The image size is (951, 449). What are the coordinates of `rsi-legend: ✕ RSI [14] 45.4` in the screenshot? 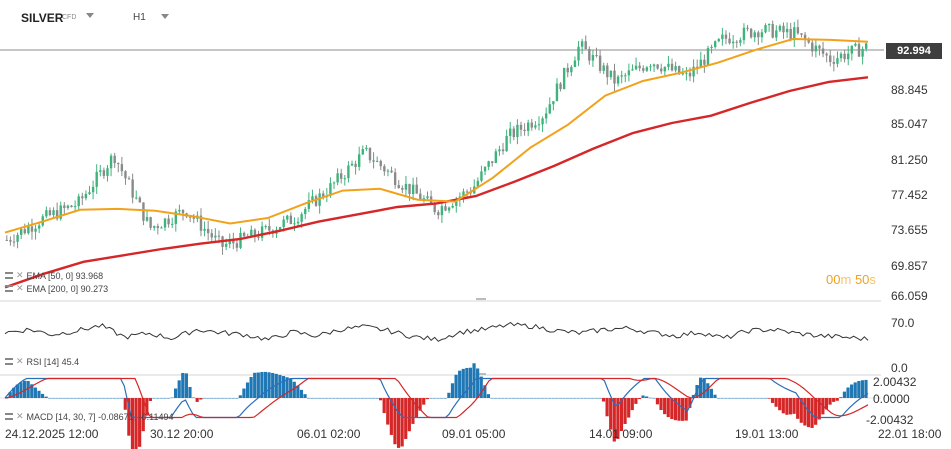 It's located at (42, 361).